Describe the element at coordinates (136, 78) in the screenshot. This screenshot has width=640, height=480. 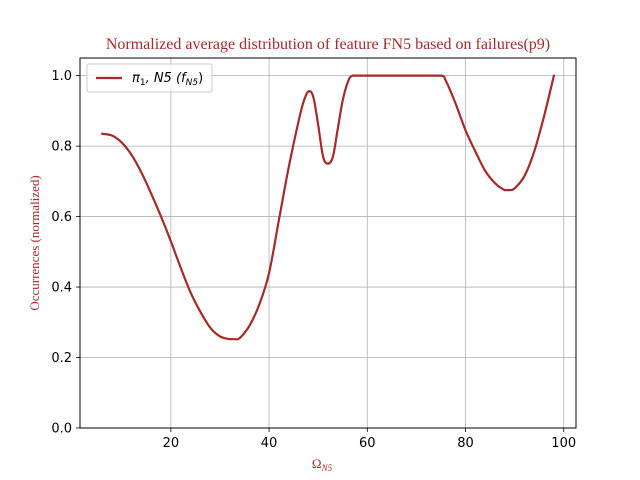
I see `legend-pi: π` at that location.